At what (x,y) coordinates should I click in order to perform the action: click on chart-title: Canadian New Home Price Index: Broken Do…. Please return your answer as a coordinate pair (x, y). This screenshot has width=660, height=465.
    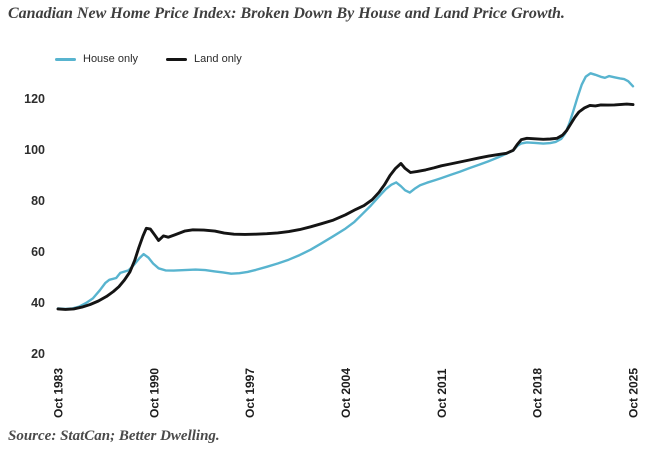
    Looking at the image, I should click on (286, 13).